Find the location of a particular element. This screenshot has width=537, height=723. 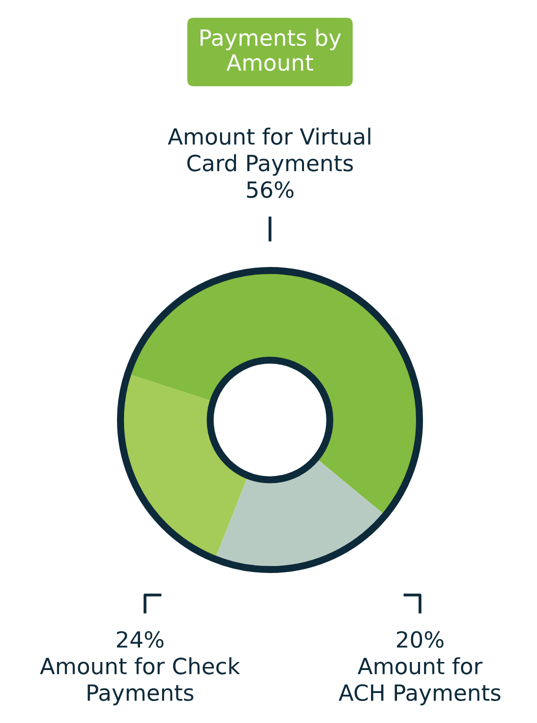

slice-label: Amount for ACH Payments is located at coordinates (419, 681).